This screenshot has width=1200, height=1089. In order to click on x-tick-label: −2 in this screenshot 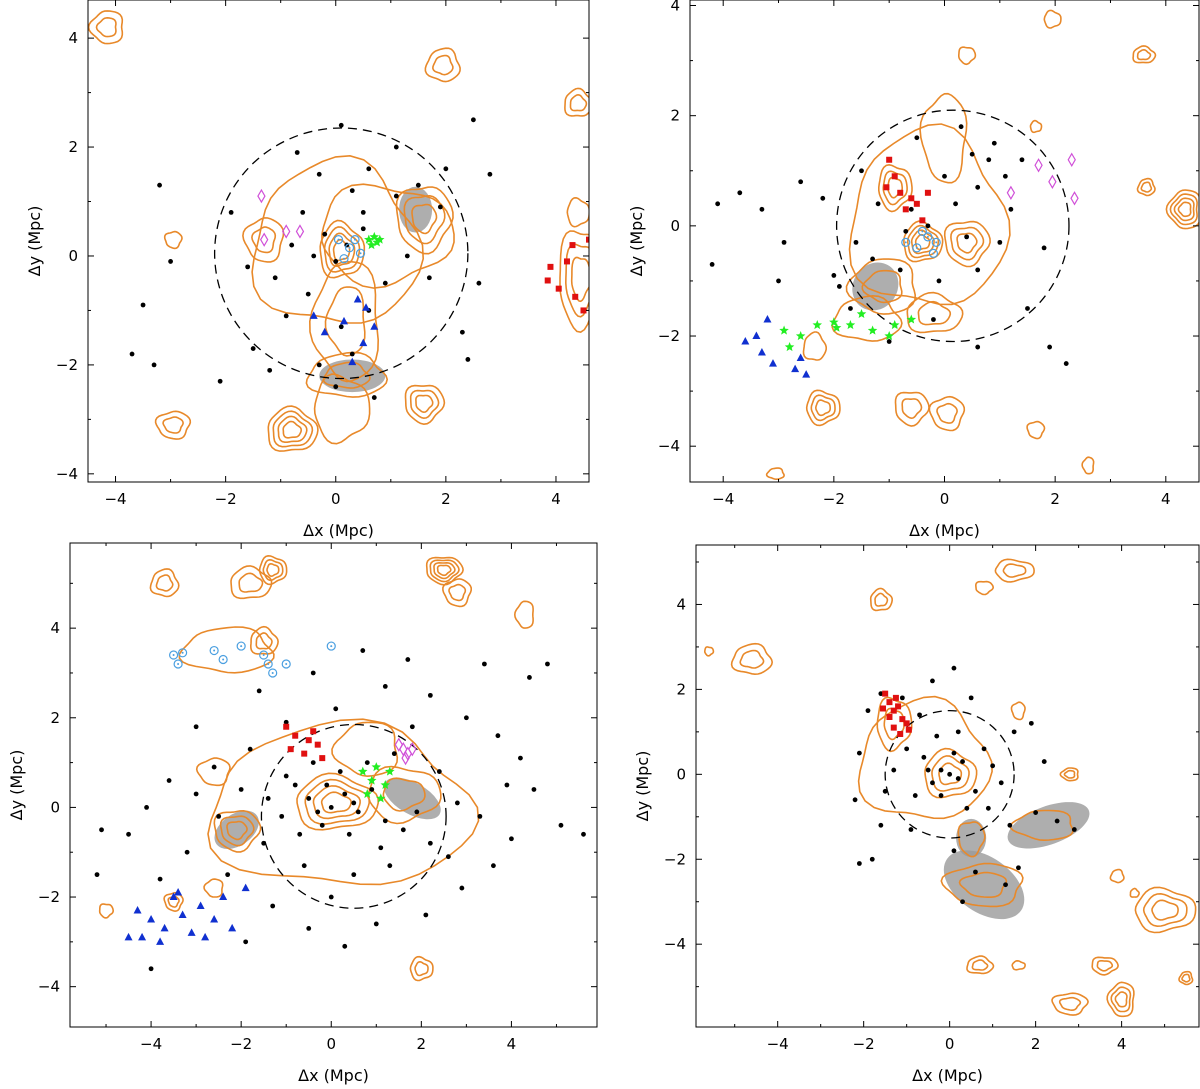, I will do `click(241, 1044)`.